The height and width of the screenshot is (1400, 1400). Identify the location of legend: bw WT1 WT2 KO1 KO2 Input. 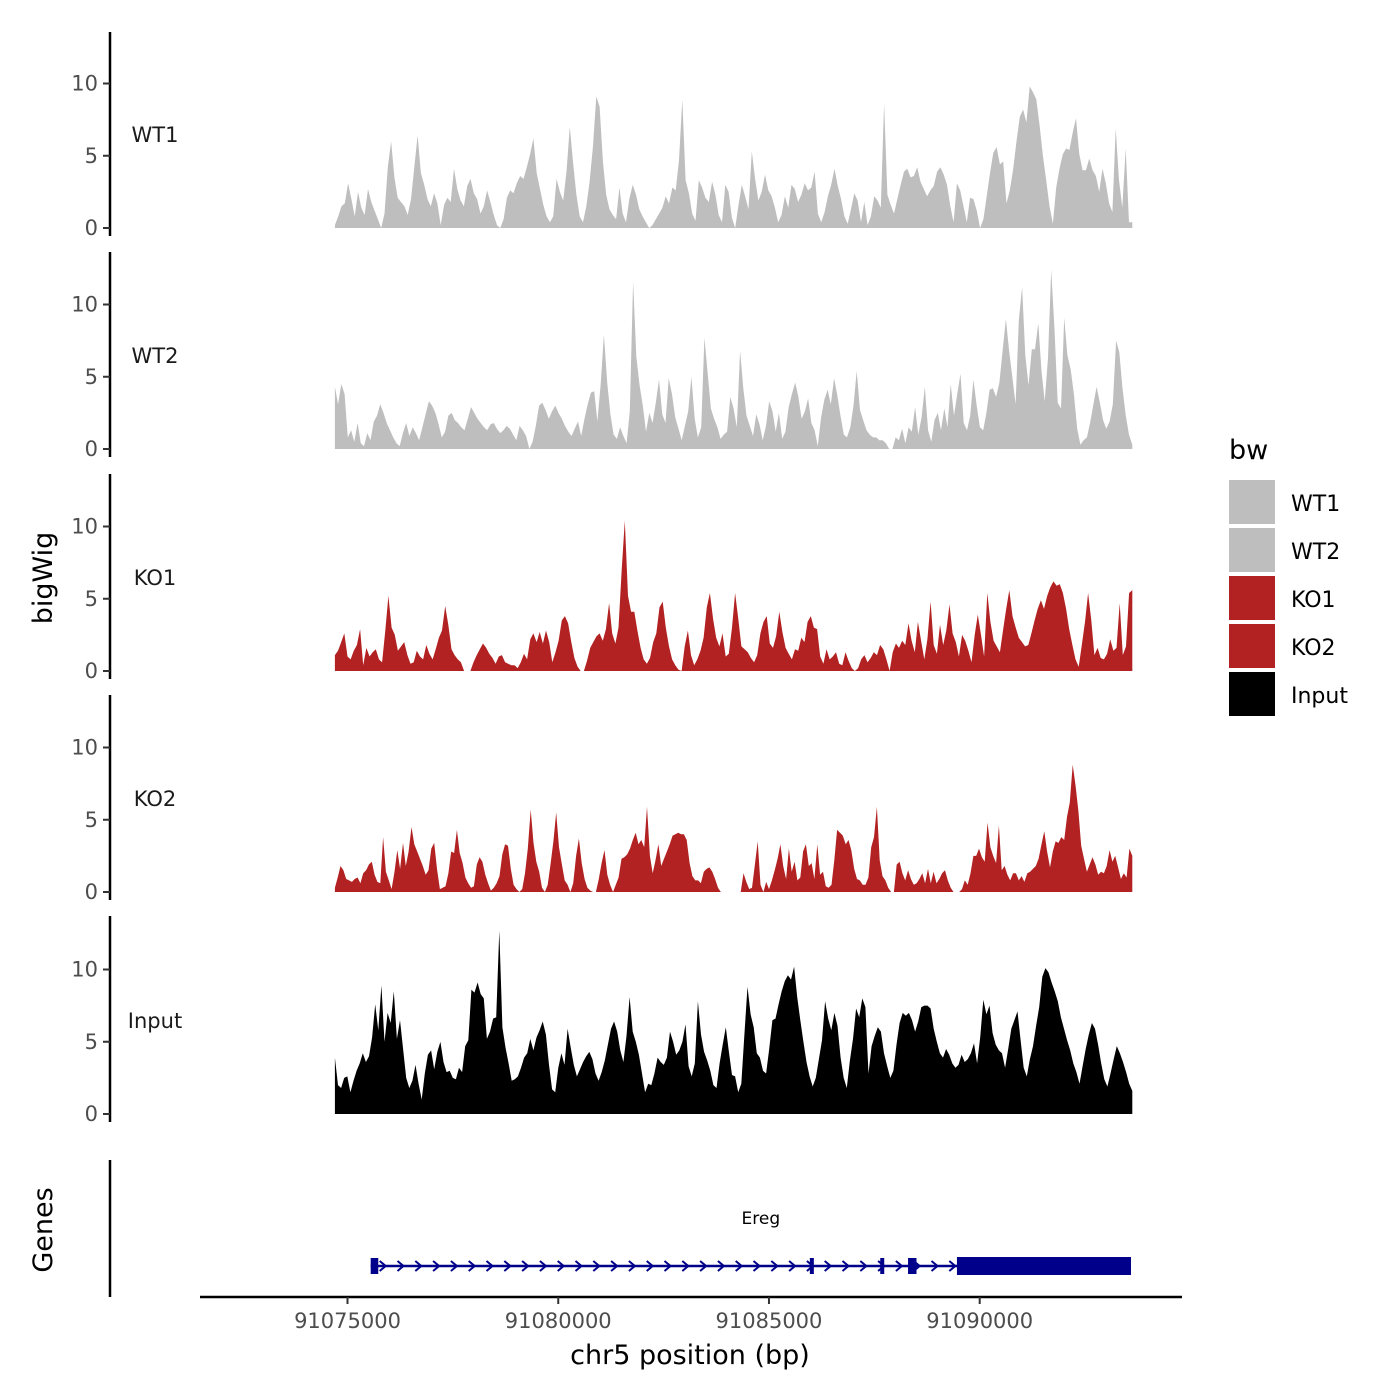
(1288, 575).